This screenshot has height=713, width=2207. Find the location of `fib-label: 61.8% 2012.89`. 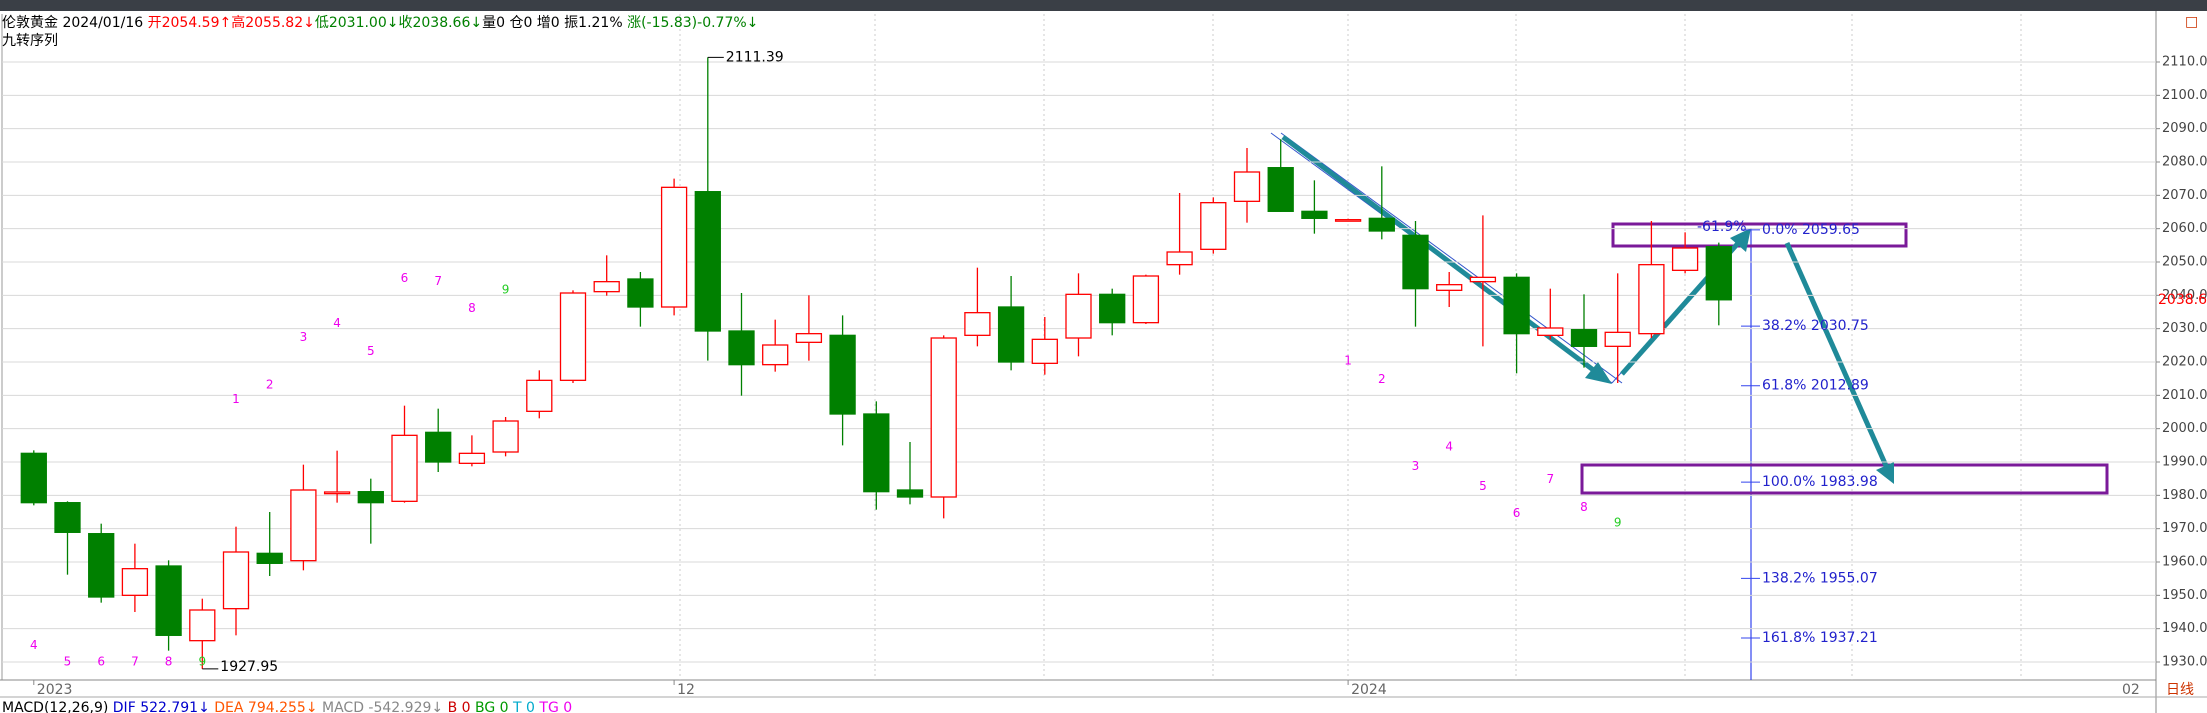

fib-label: 61.8% 2012.89 is located at coordinates (1815, 386).